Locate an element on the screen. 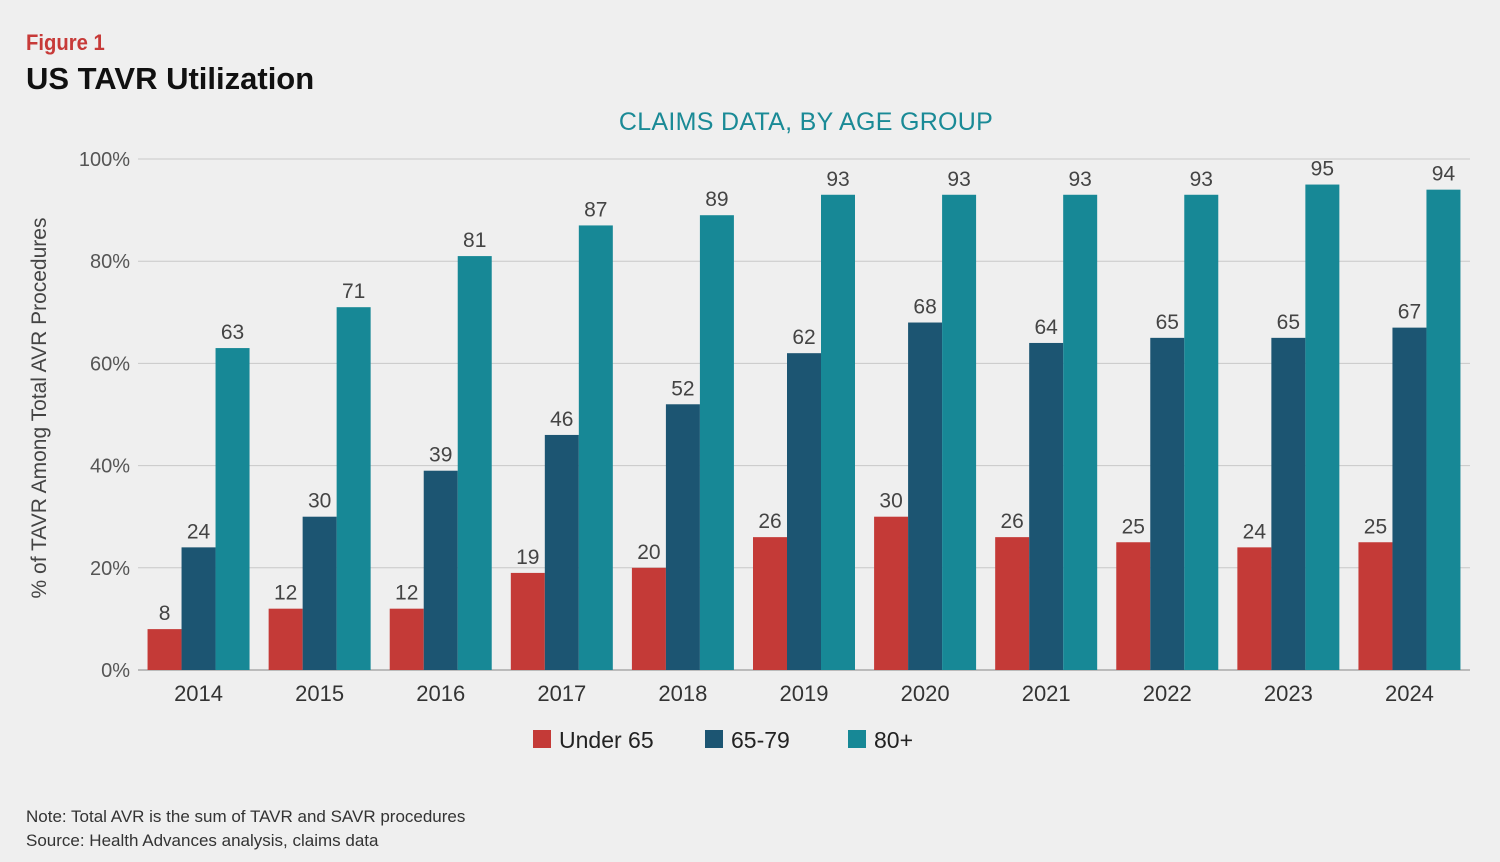 The height and width of the screenshot is (862, 1500). bar-80--2014 is located at coordinates (232, 509).